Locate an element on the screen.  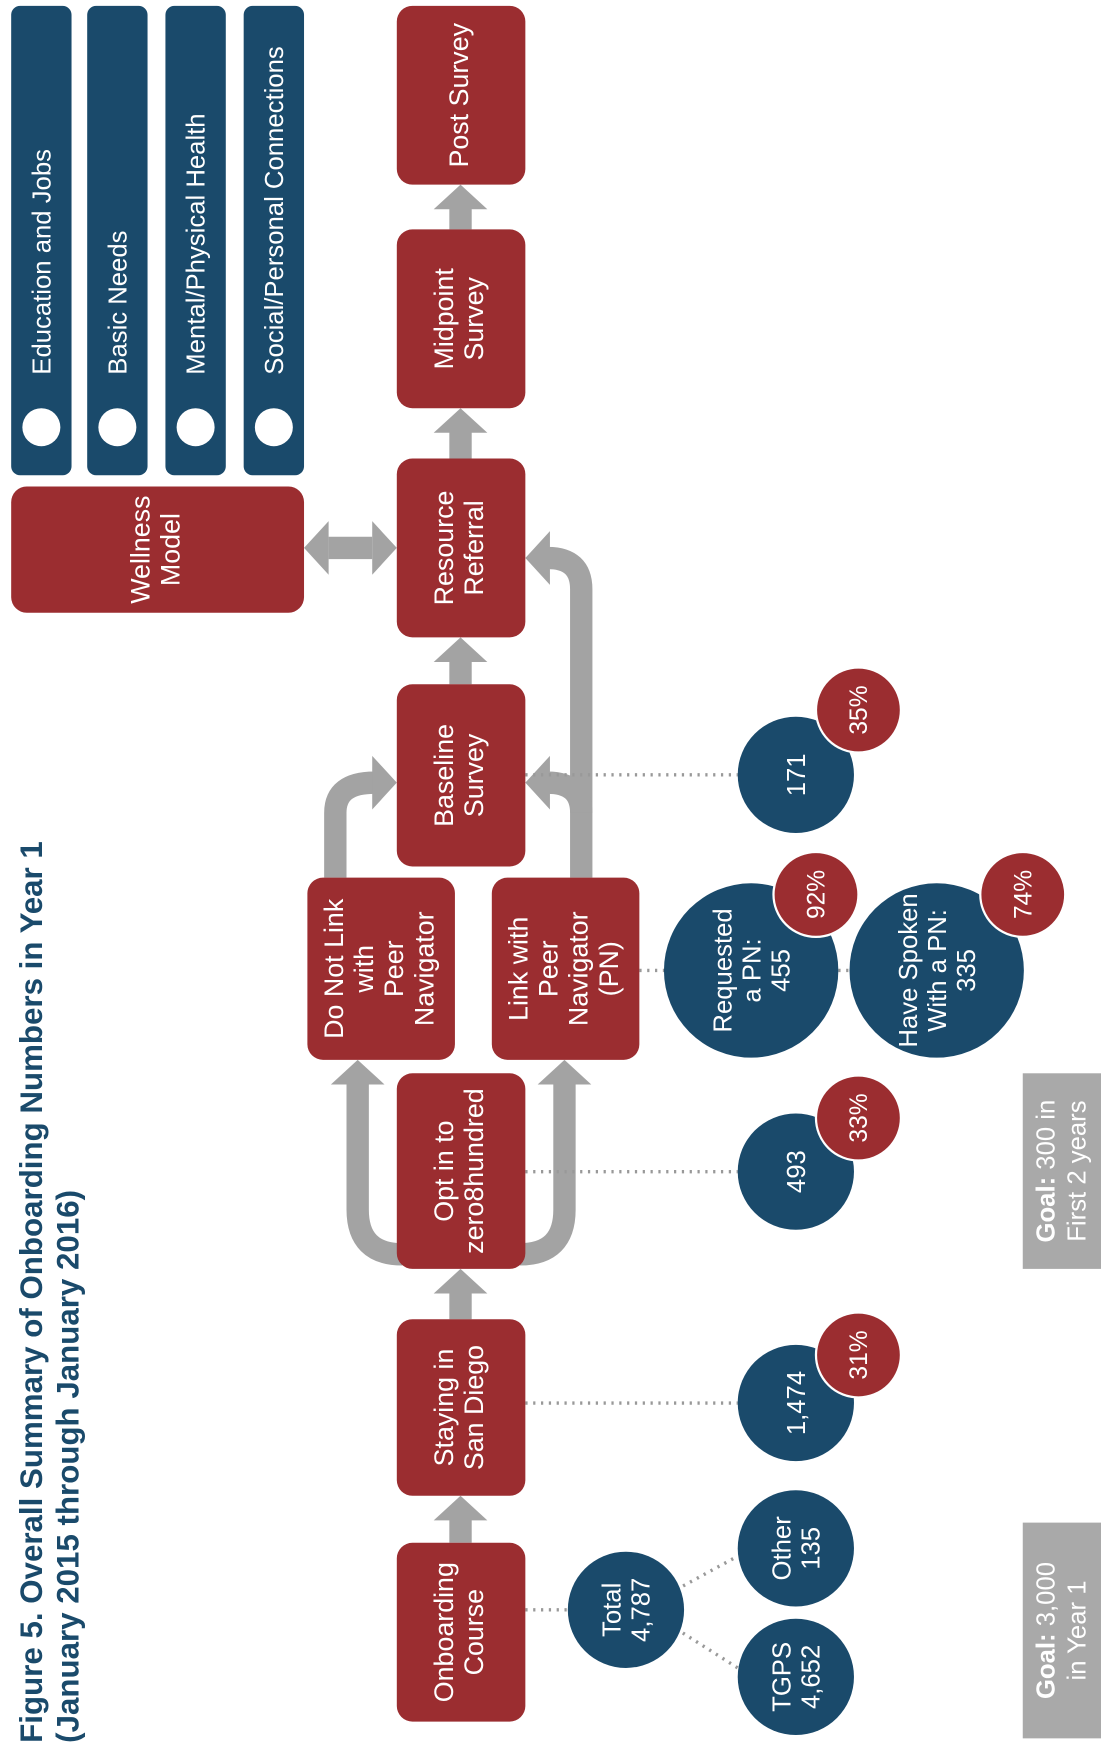
circle-label-line: 335 is located at coordinates (967, 970).